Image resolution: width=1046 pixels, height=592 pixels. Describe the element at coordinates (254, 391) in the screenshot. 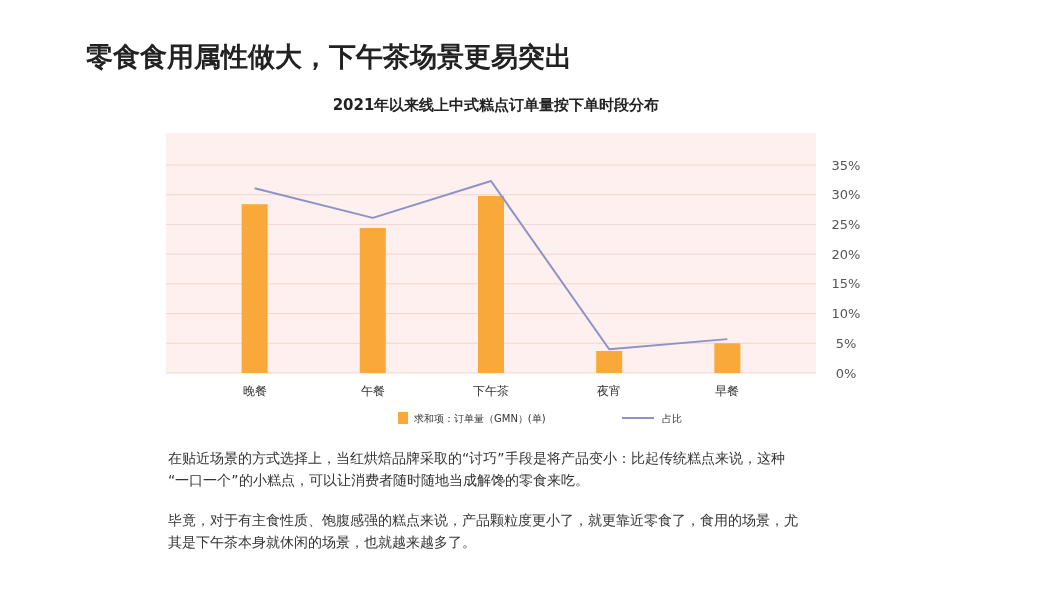

I see `x-tick-label: 晚餐` at that location.